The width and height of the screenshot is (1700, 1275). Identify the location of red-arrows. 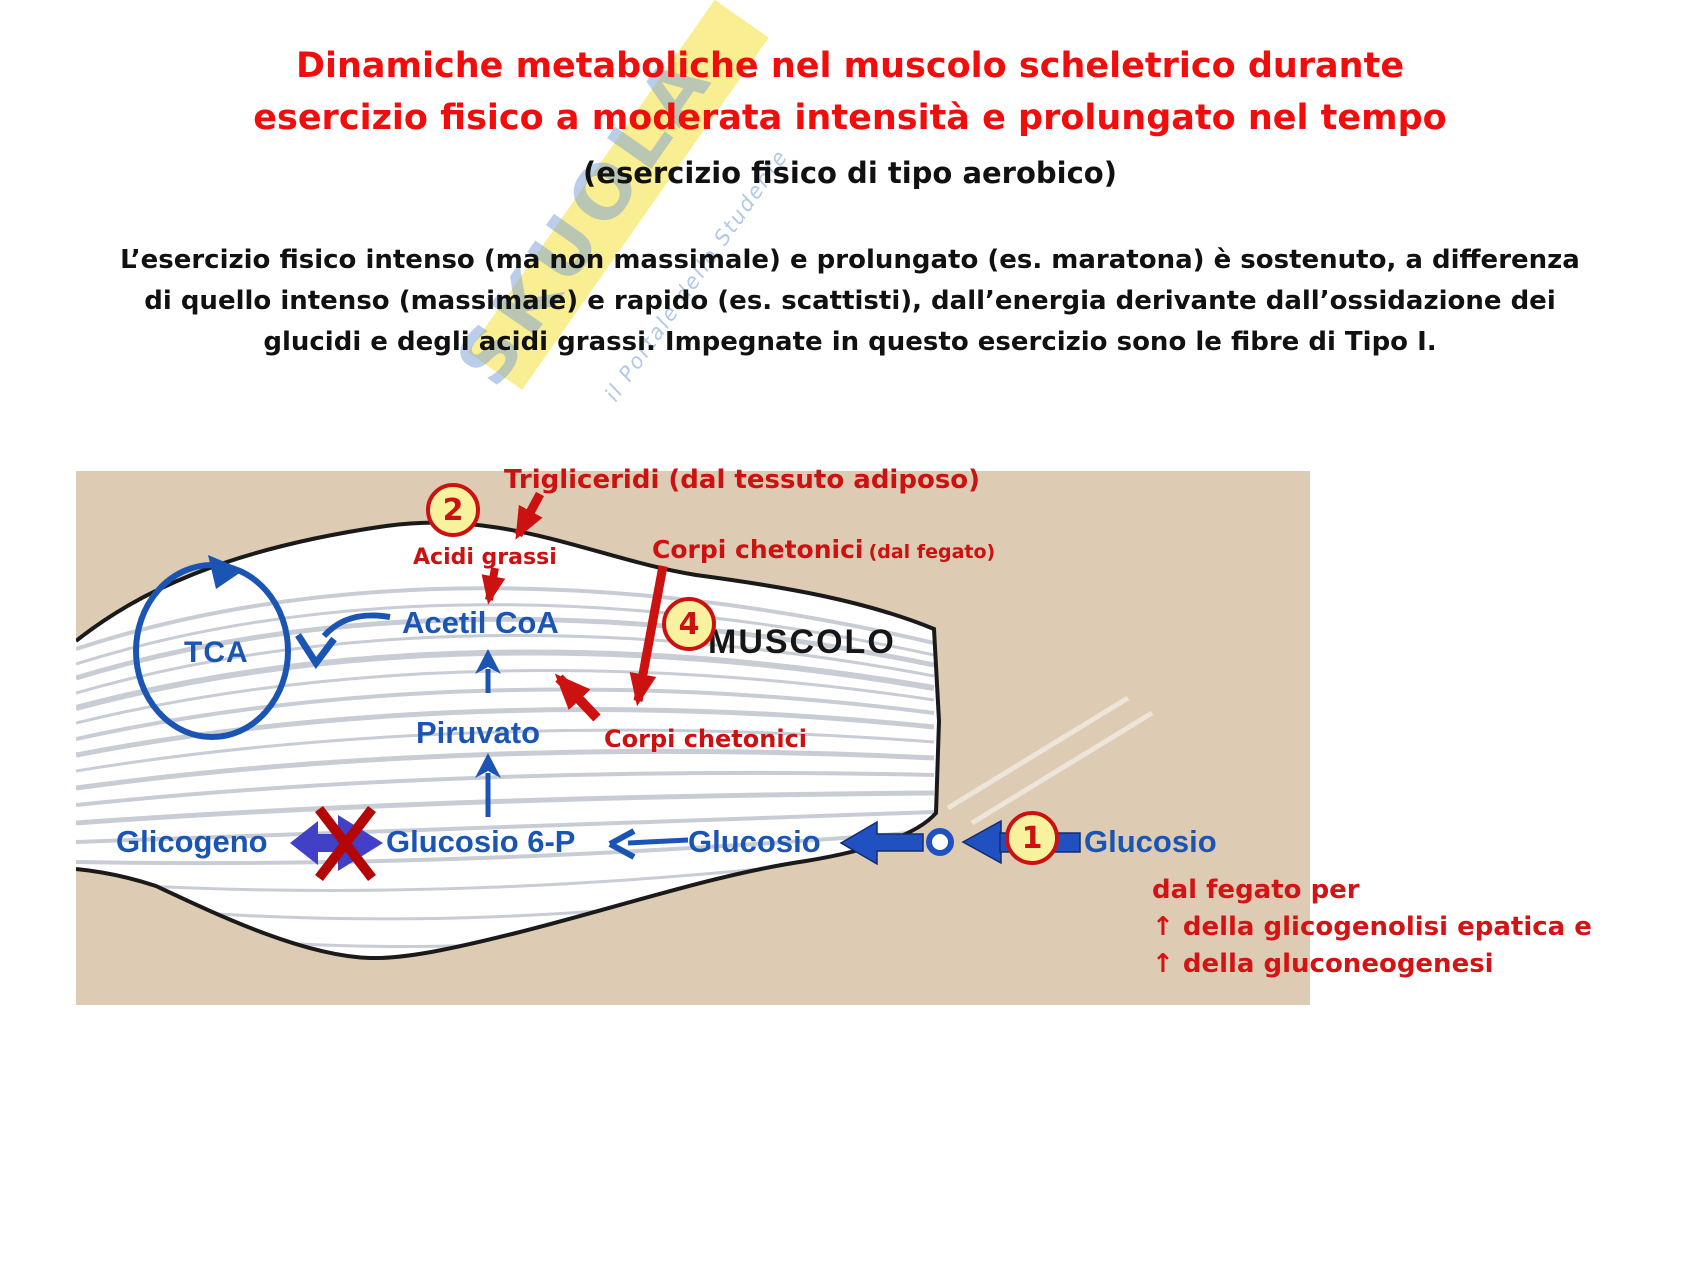
(574, 606).